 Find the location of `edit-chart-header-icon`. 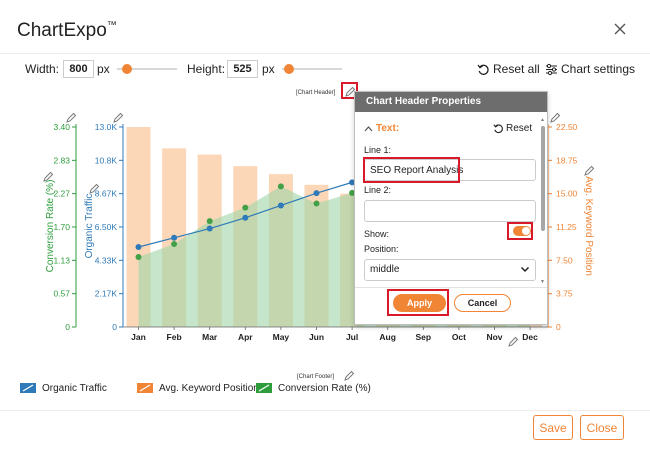

edit-chart-header-icon is located at coordinates (350, 92).